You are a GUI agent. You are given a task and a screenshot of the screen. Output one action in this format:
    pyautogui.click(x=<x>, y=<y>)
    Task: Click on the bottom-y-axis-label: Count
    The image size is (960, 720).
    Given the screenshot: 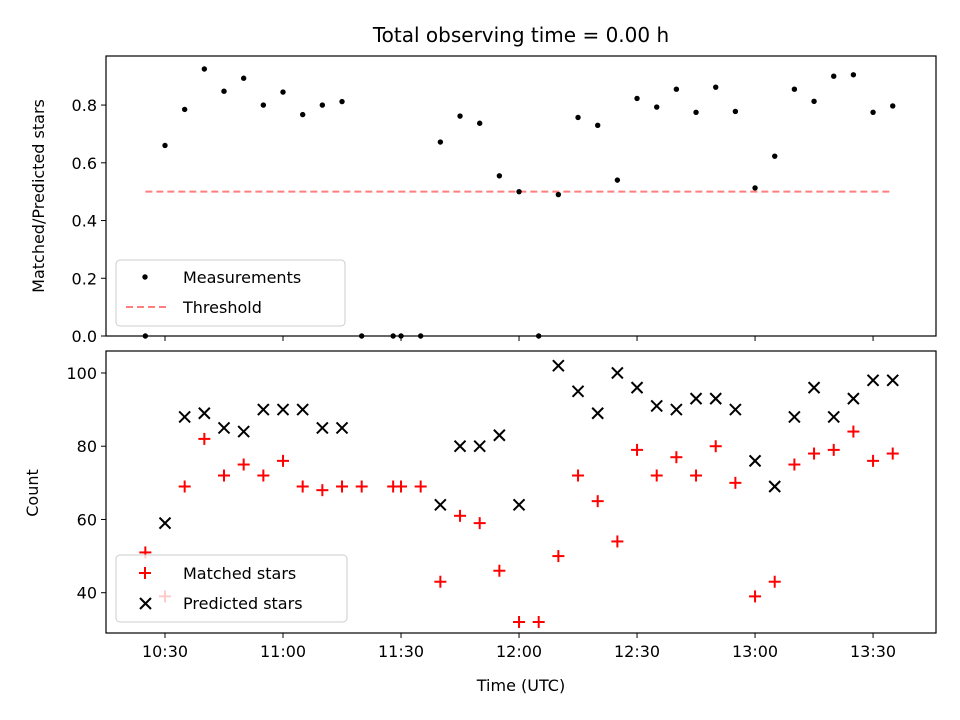 What is the action you would take?
    pyautogui.click(x=32, y=493)
    